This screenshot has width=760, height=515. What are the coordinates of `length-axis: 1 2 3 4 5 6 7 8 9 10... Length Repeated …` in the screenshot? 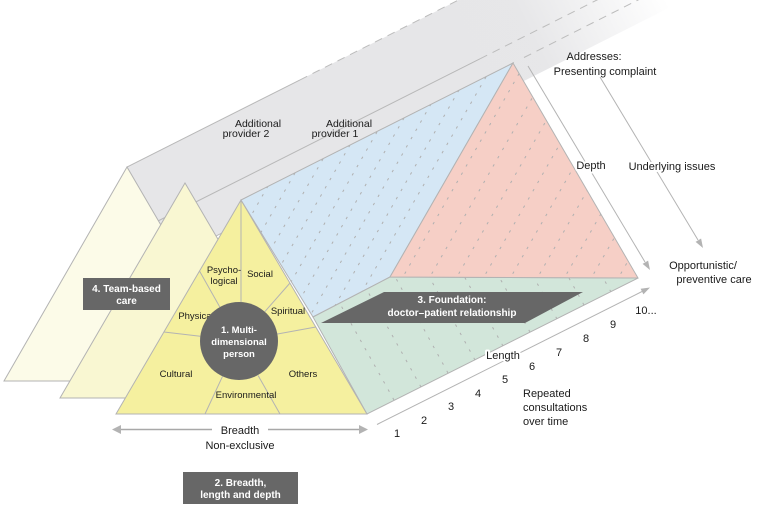 It's located at (516, 363).